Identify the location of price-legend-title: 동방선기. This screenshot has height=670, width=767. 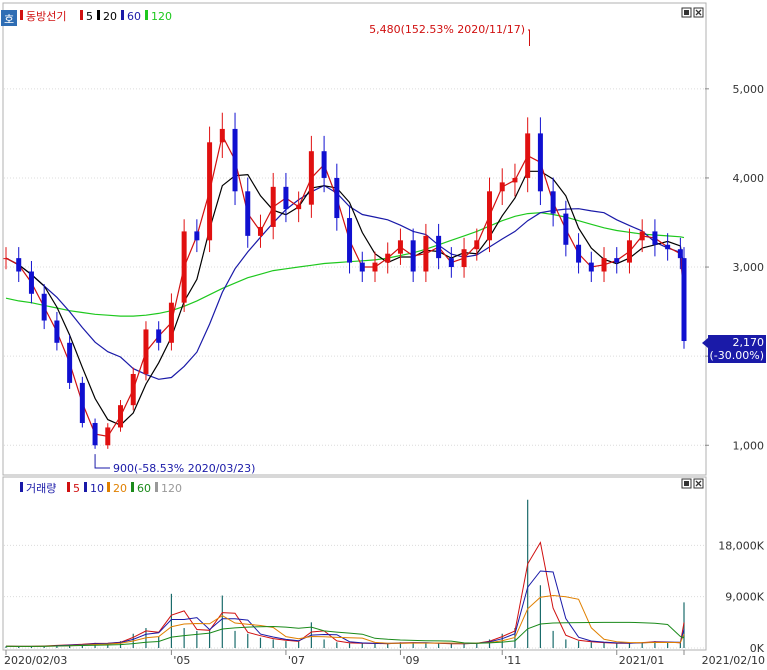
(46, 16).